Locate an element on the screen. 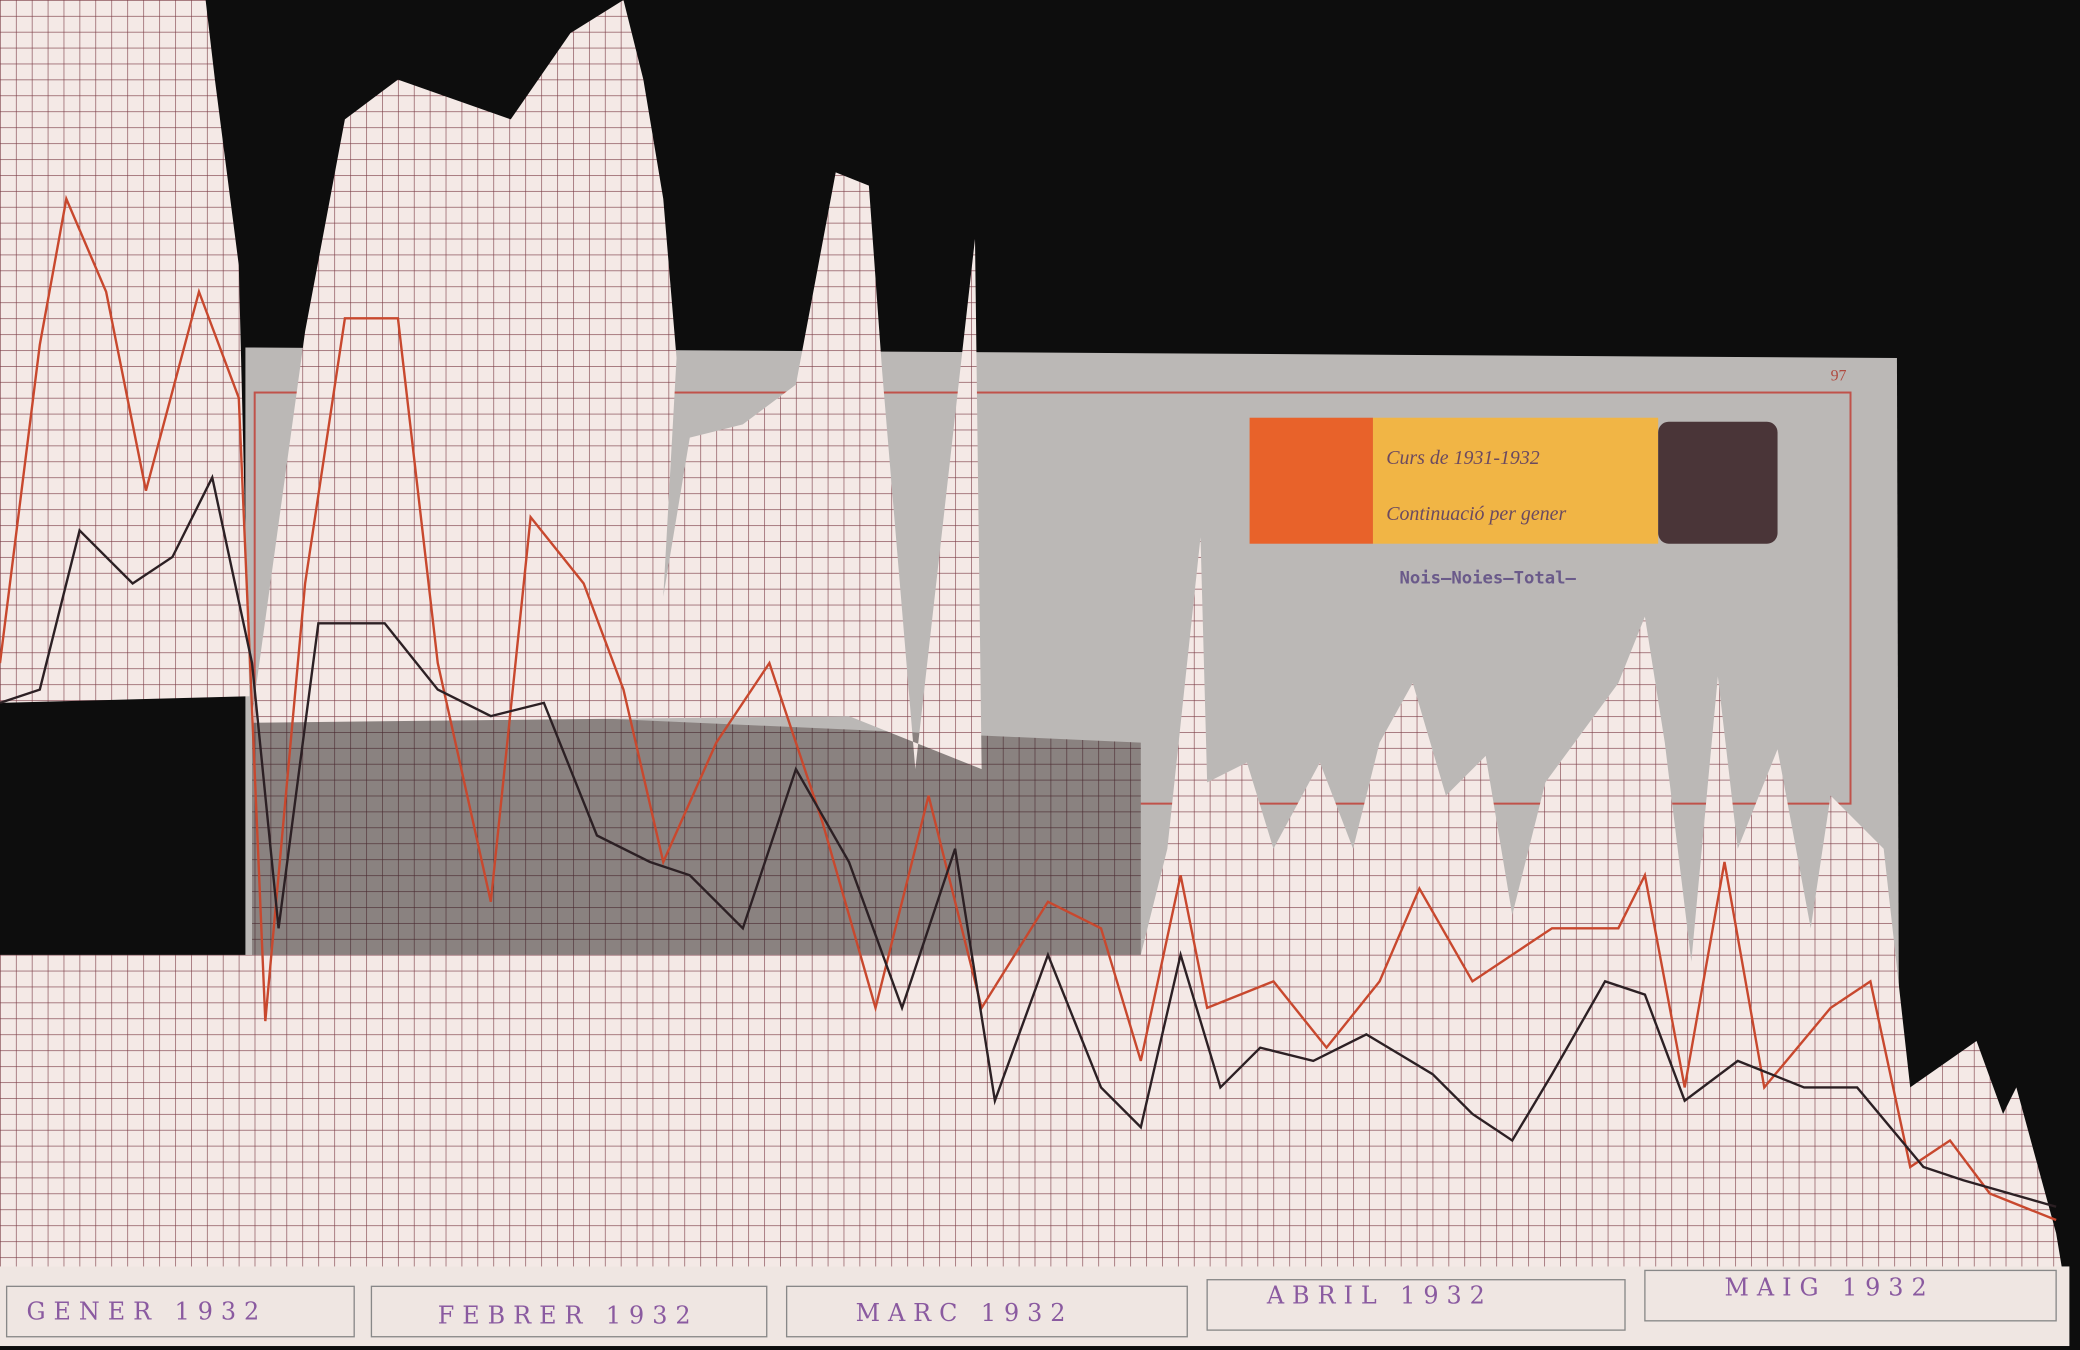 The height and width of the screenshot is (1350, 2080). label-strip is located at coordinates (1035, 1306).